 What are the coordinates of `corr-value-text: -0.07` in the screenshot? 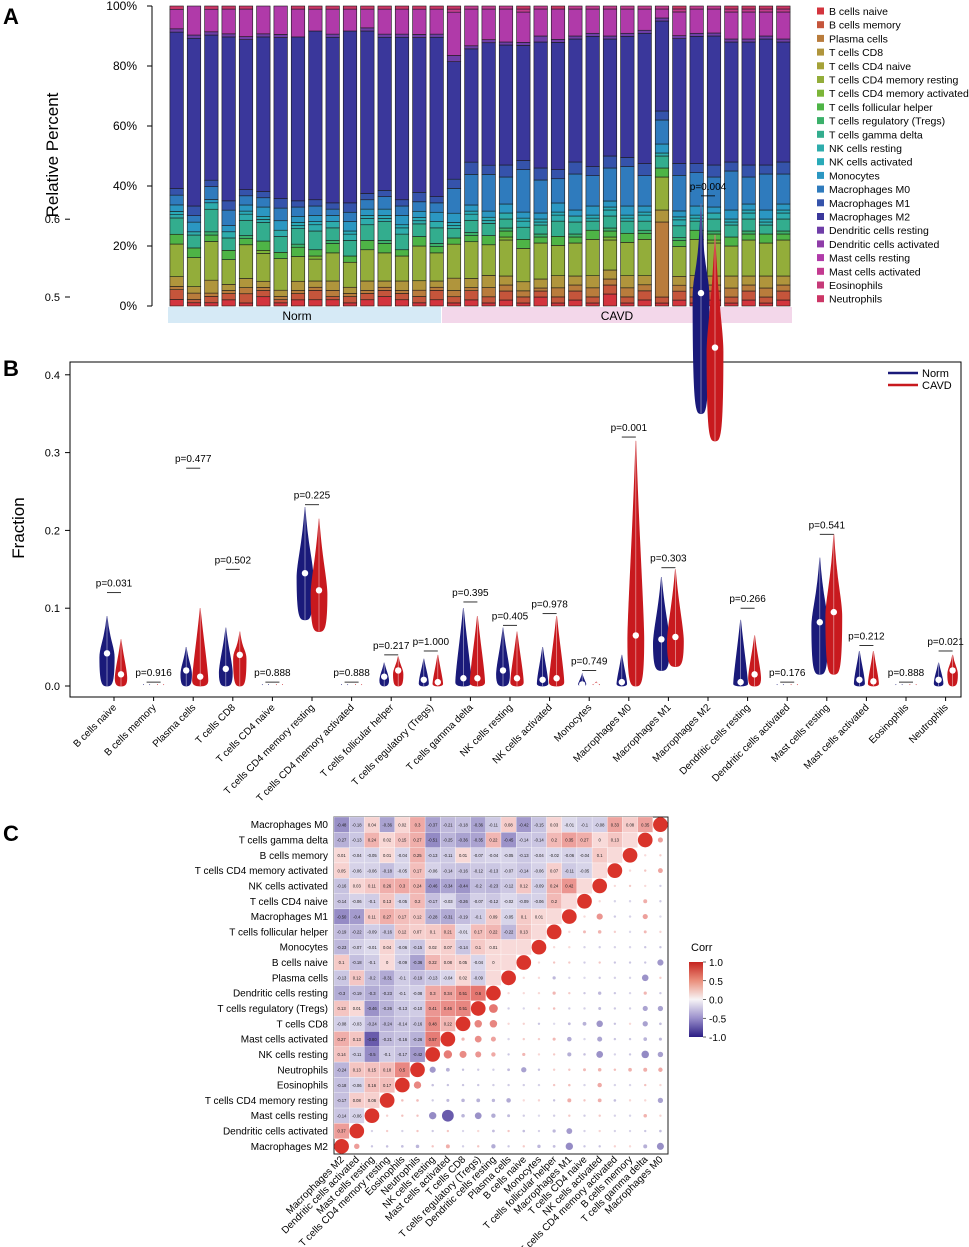 It's located at (478, 901).